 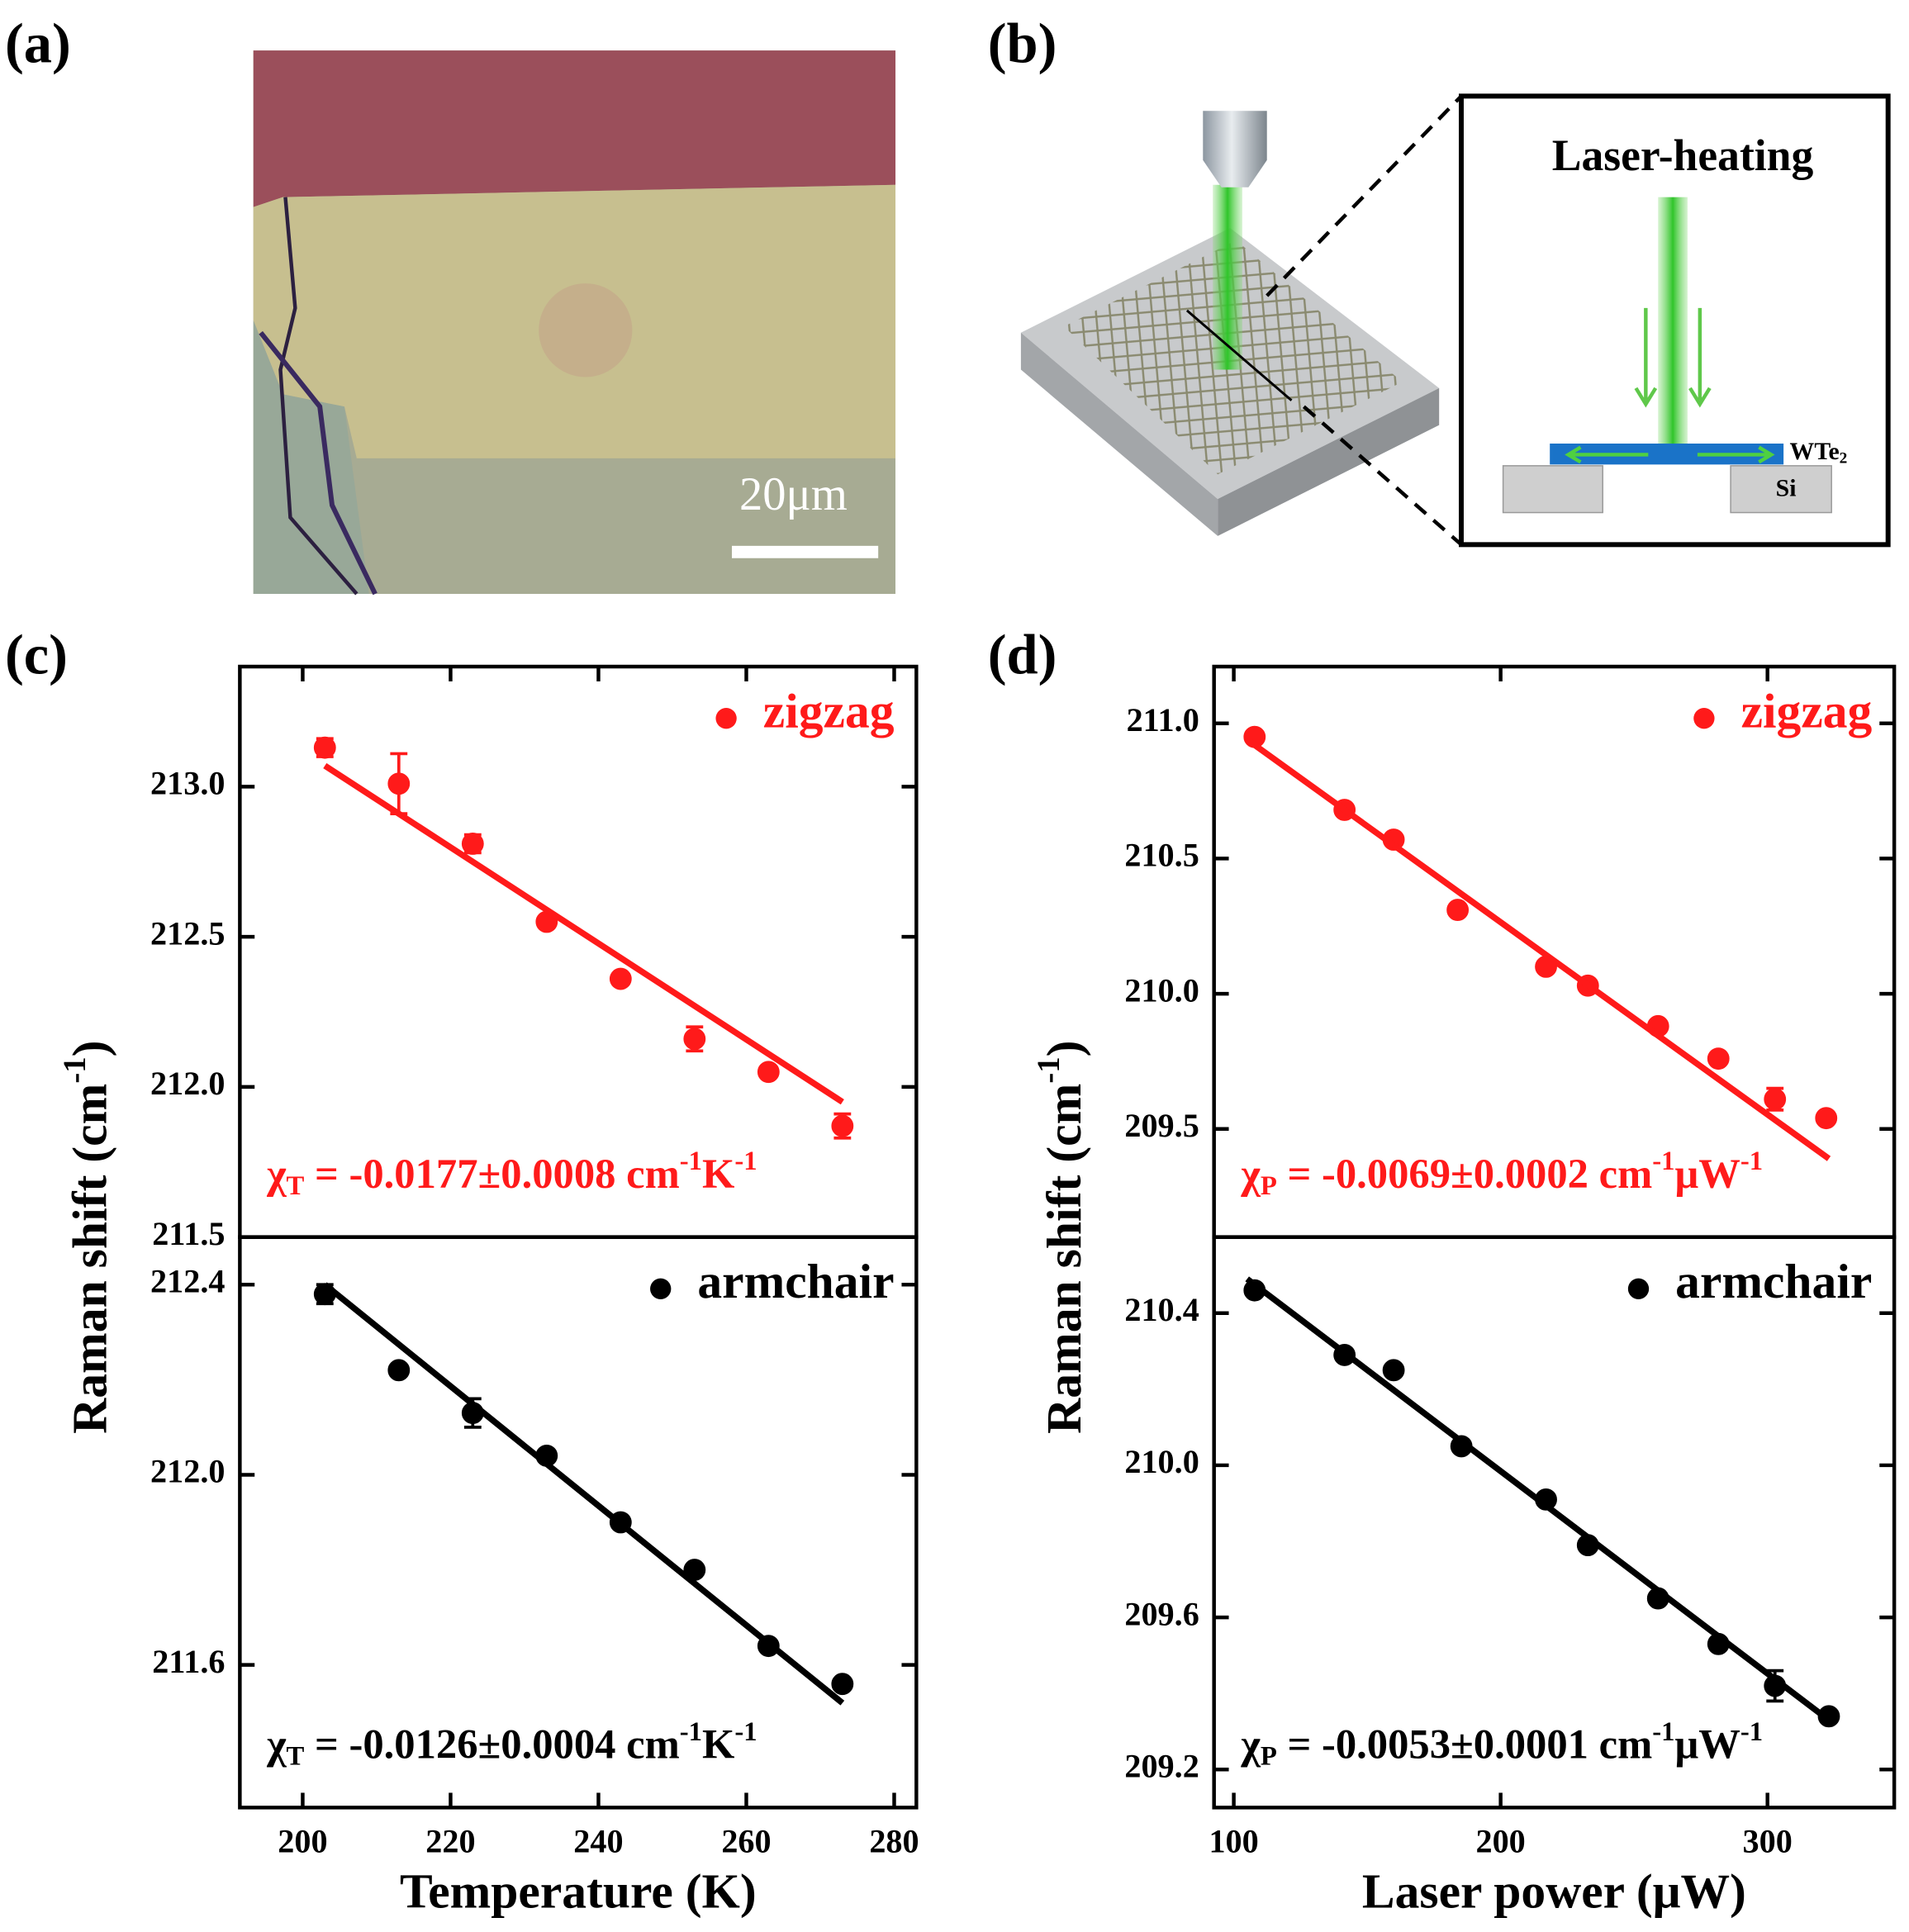 I want to click on x-tick-label: 240, so click(x=598, y=1841).